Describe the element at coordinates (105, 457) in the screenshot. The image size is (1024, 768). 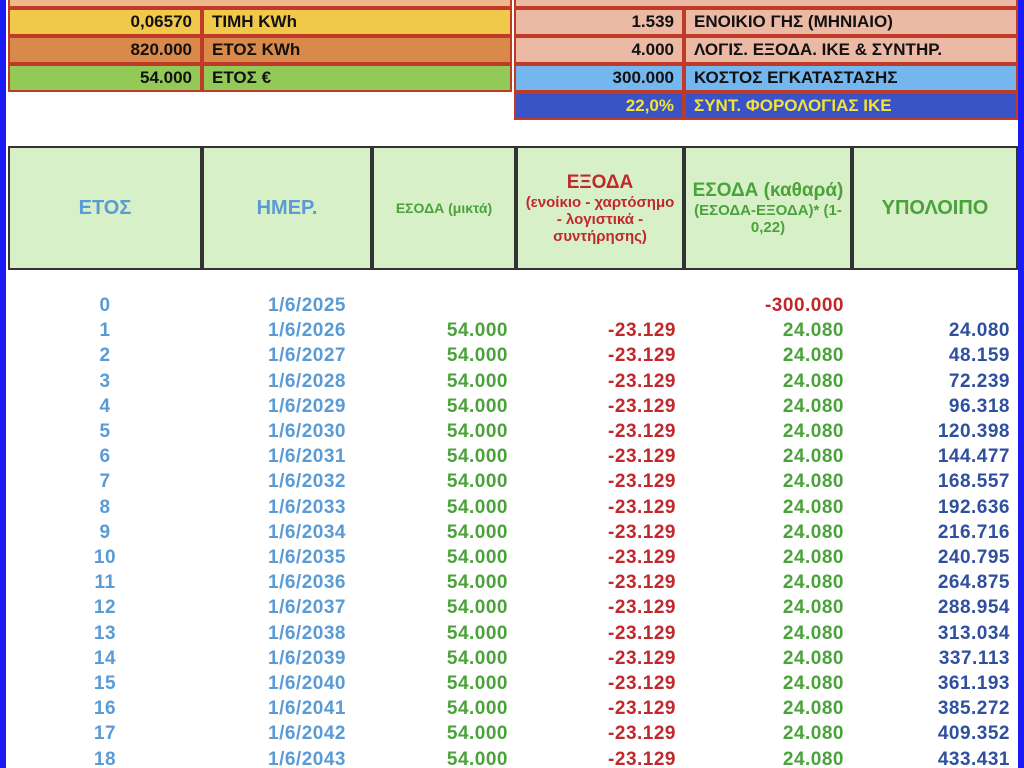
I see `table-cell: 6` at that location.